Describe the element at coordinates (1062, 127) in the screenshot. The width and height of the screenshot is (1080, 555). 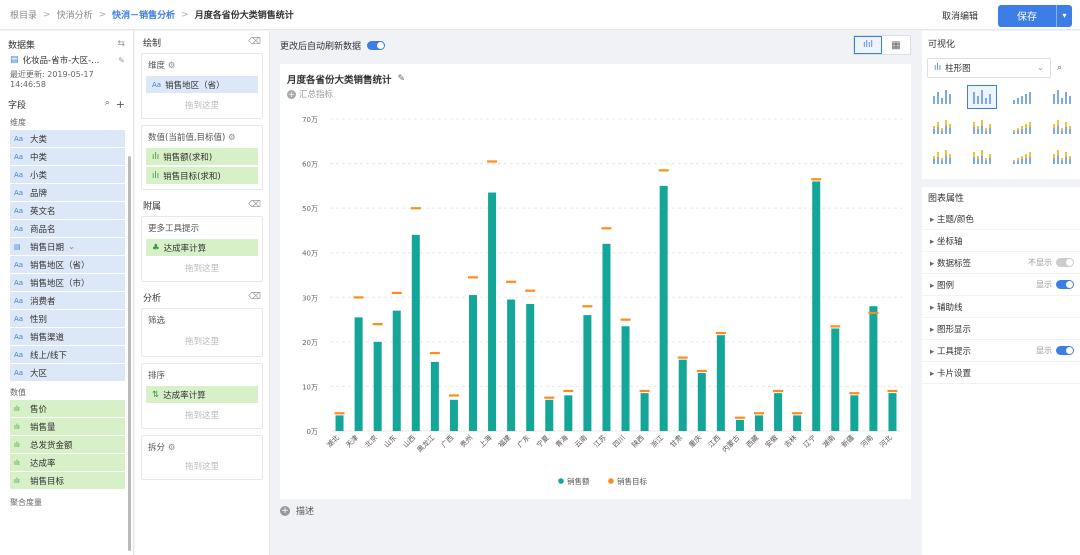
I see `stacked-area-bar-chart-icon` at that location.